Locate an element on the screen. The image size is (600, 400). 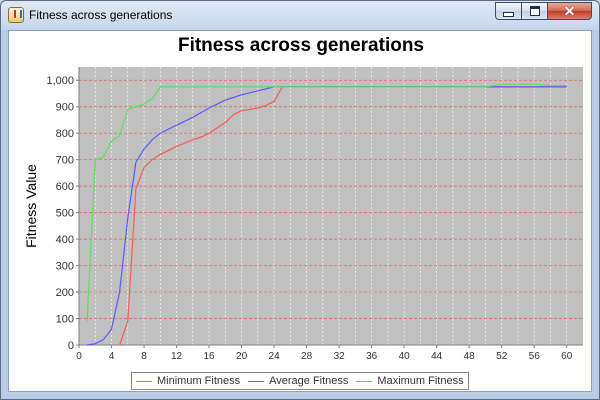
x-tick-label: 52 is located at coordinates (502, 356).